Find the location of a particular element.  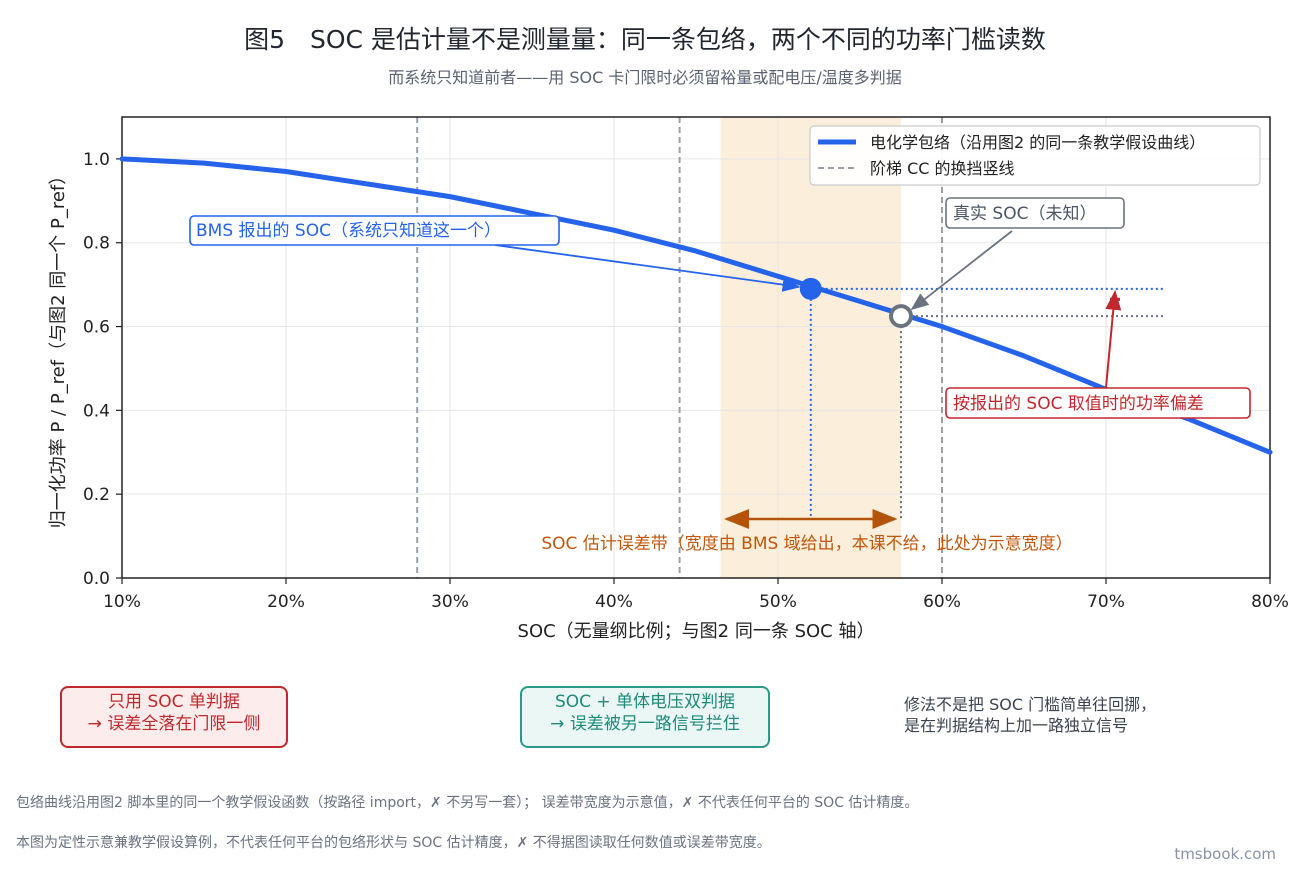

true-soc-point is located at coordinates (901, 316).